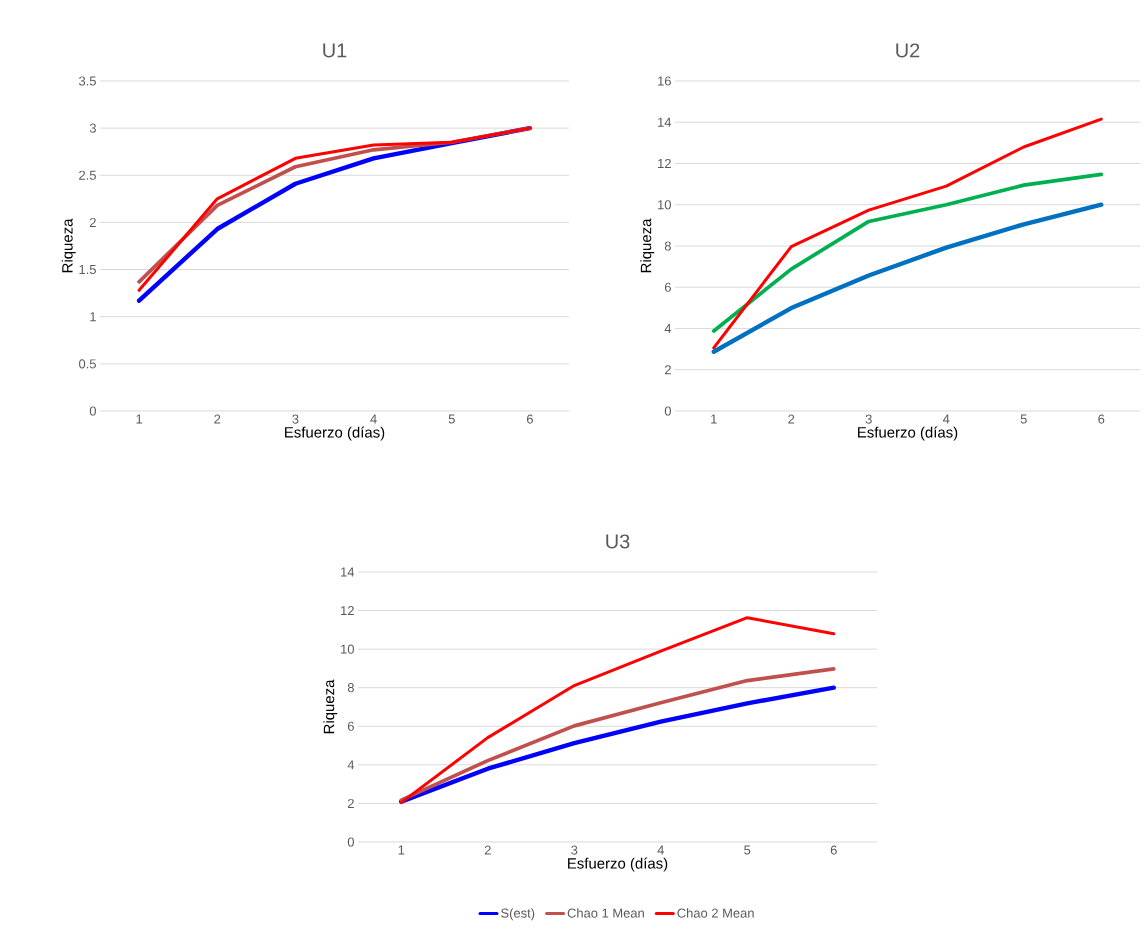  Describe the element at coordinates (664, 81) in the screenshot. I see `y-tick-label: 16` at that location.